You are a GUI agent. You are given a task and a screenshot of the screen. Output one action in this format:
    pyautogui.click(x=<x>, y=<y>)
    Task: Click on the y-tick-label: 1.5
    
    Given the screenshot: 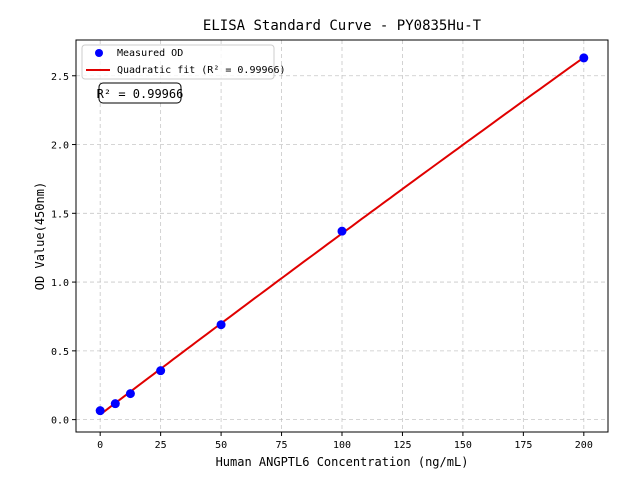 What is the action you would take?
    pyautogui.click(x=60, y=214)
    